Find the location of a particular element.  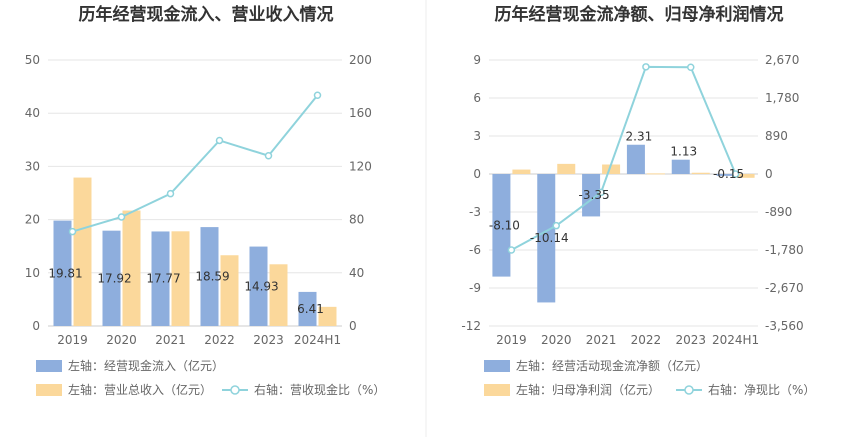

bar-data-label: -10.14 is located at coordinates (549, 238).